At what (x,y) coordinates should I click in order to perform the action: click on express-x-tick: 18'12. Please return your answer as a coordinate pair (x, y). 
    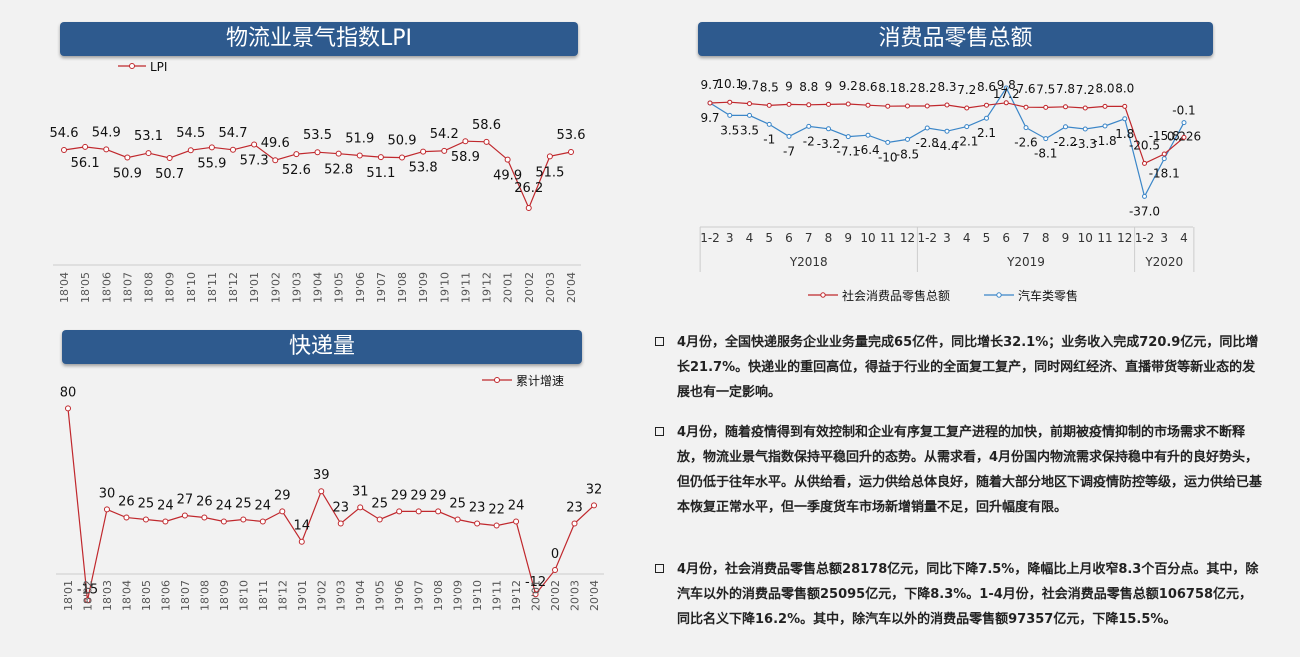
    Looking at the image, I should click on (282, 595).